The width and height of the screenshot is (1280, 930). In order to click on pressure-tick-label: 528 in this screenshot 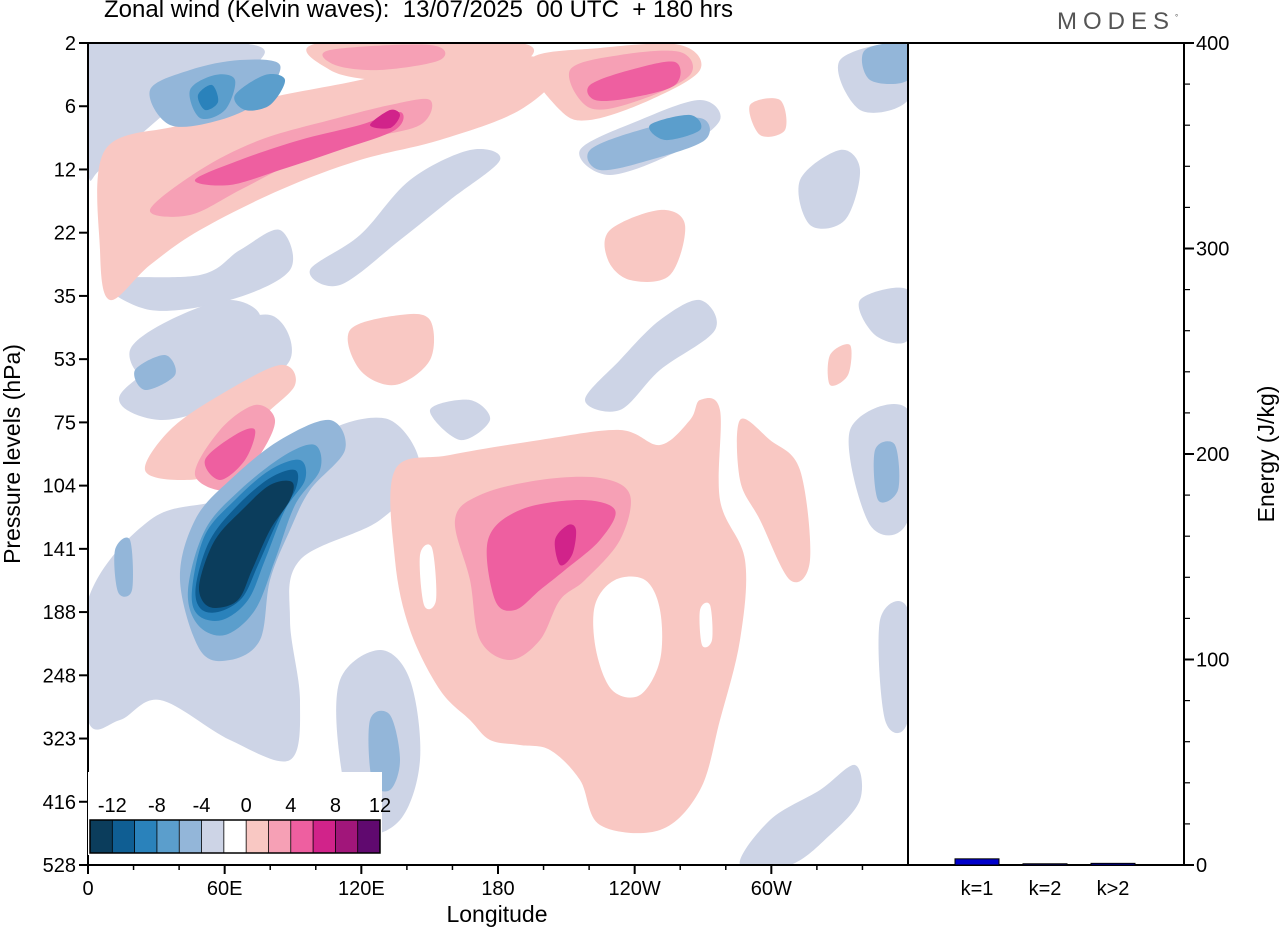, I will do `click(59, 866)`.